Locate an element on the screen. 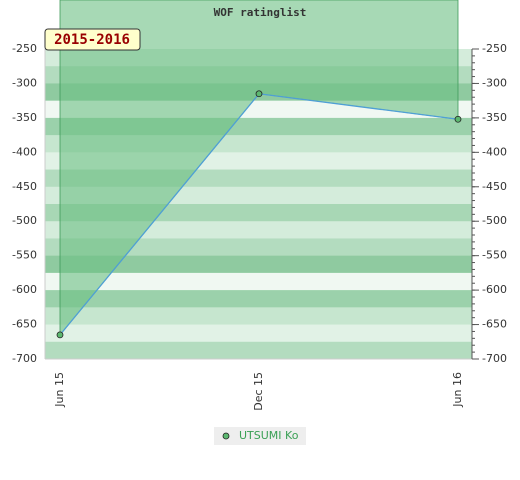  annotation-box is located at coordinates (92, 39).